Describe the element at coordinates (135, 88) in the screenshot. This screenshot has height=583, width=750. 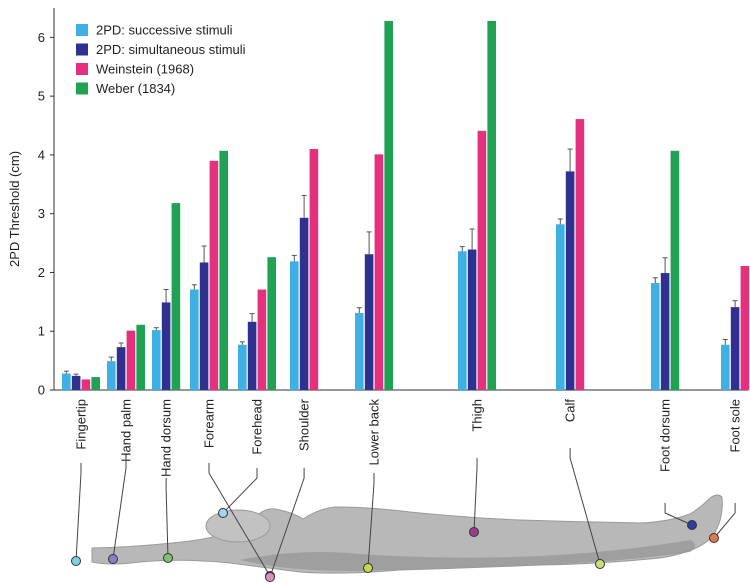
I see `legend-entry: Weber (1834)` at that location.